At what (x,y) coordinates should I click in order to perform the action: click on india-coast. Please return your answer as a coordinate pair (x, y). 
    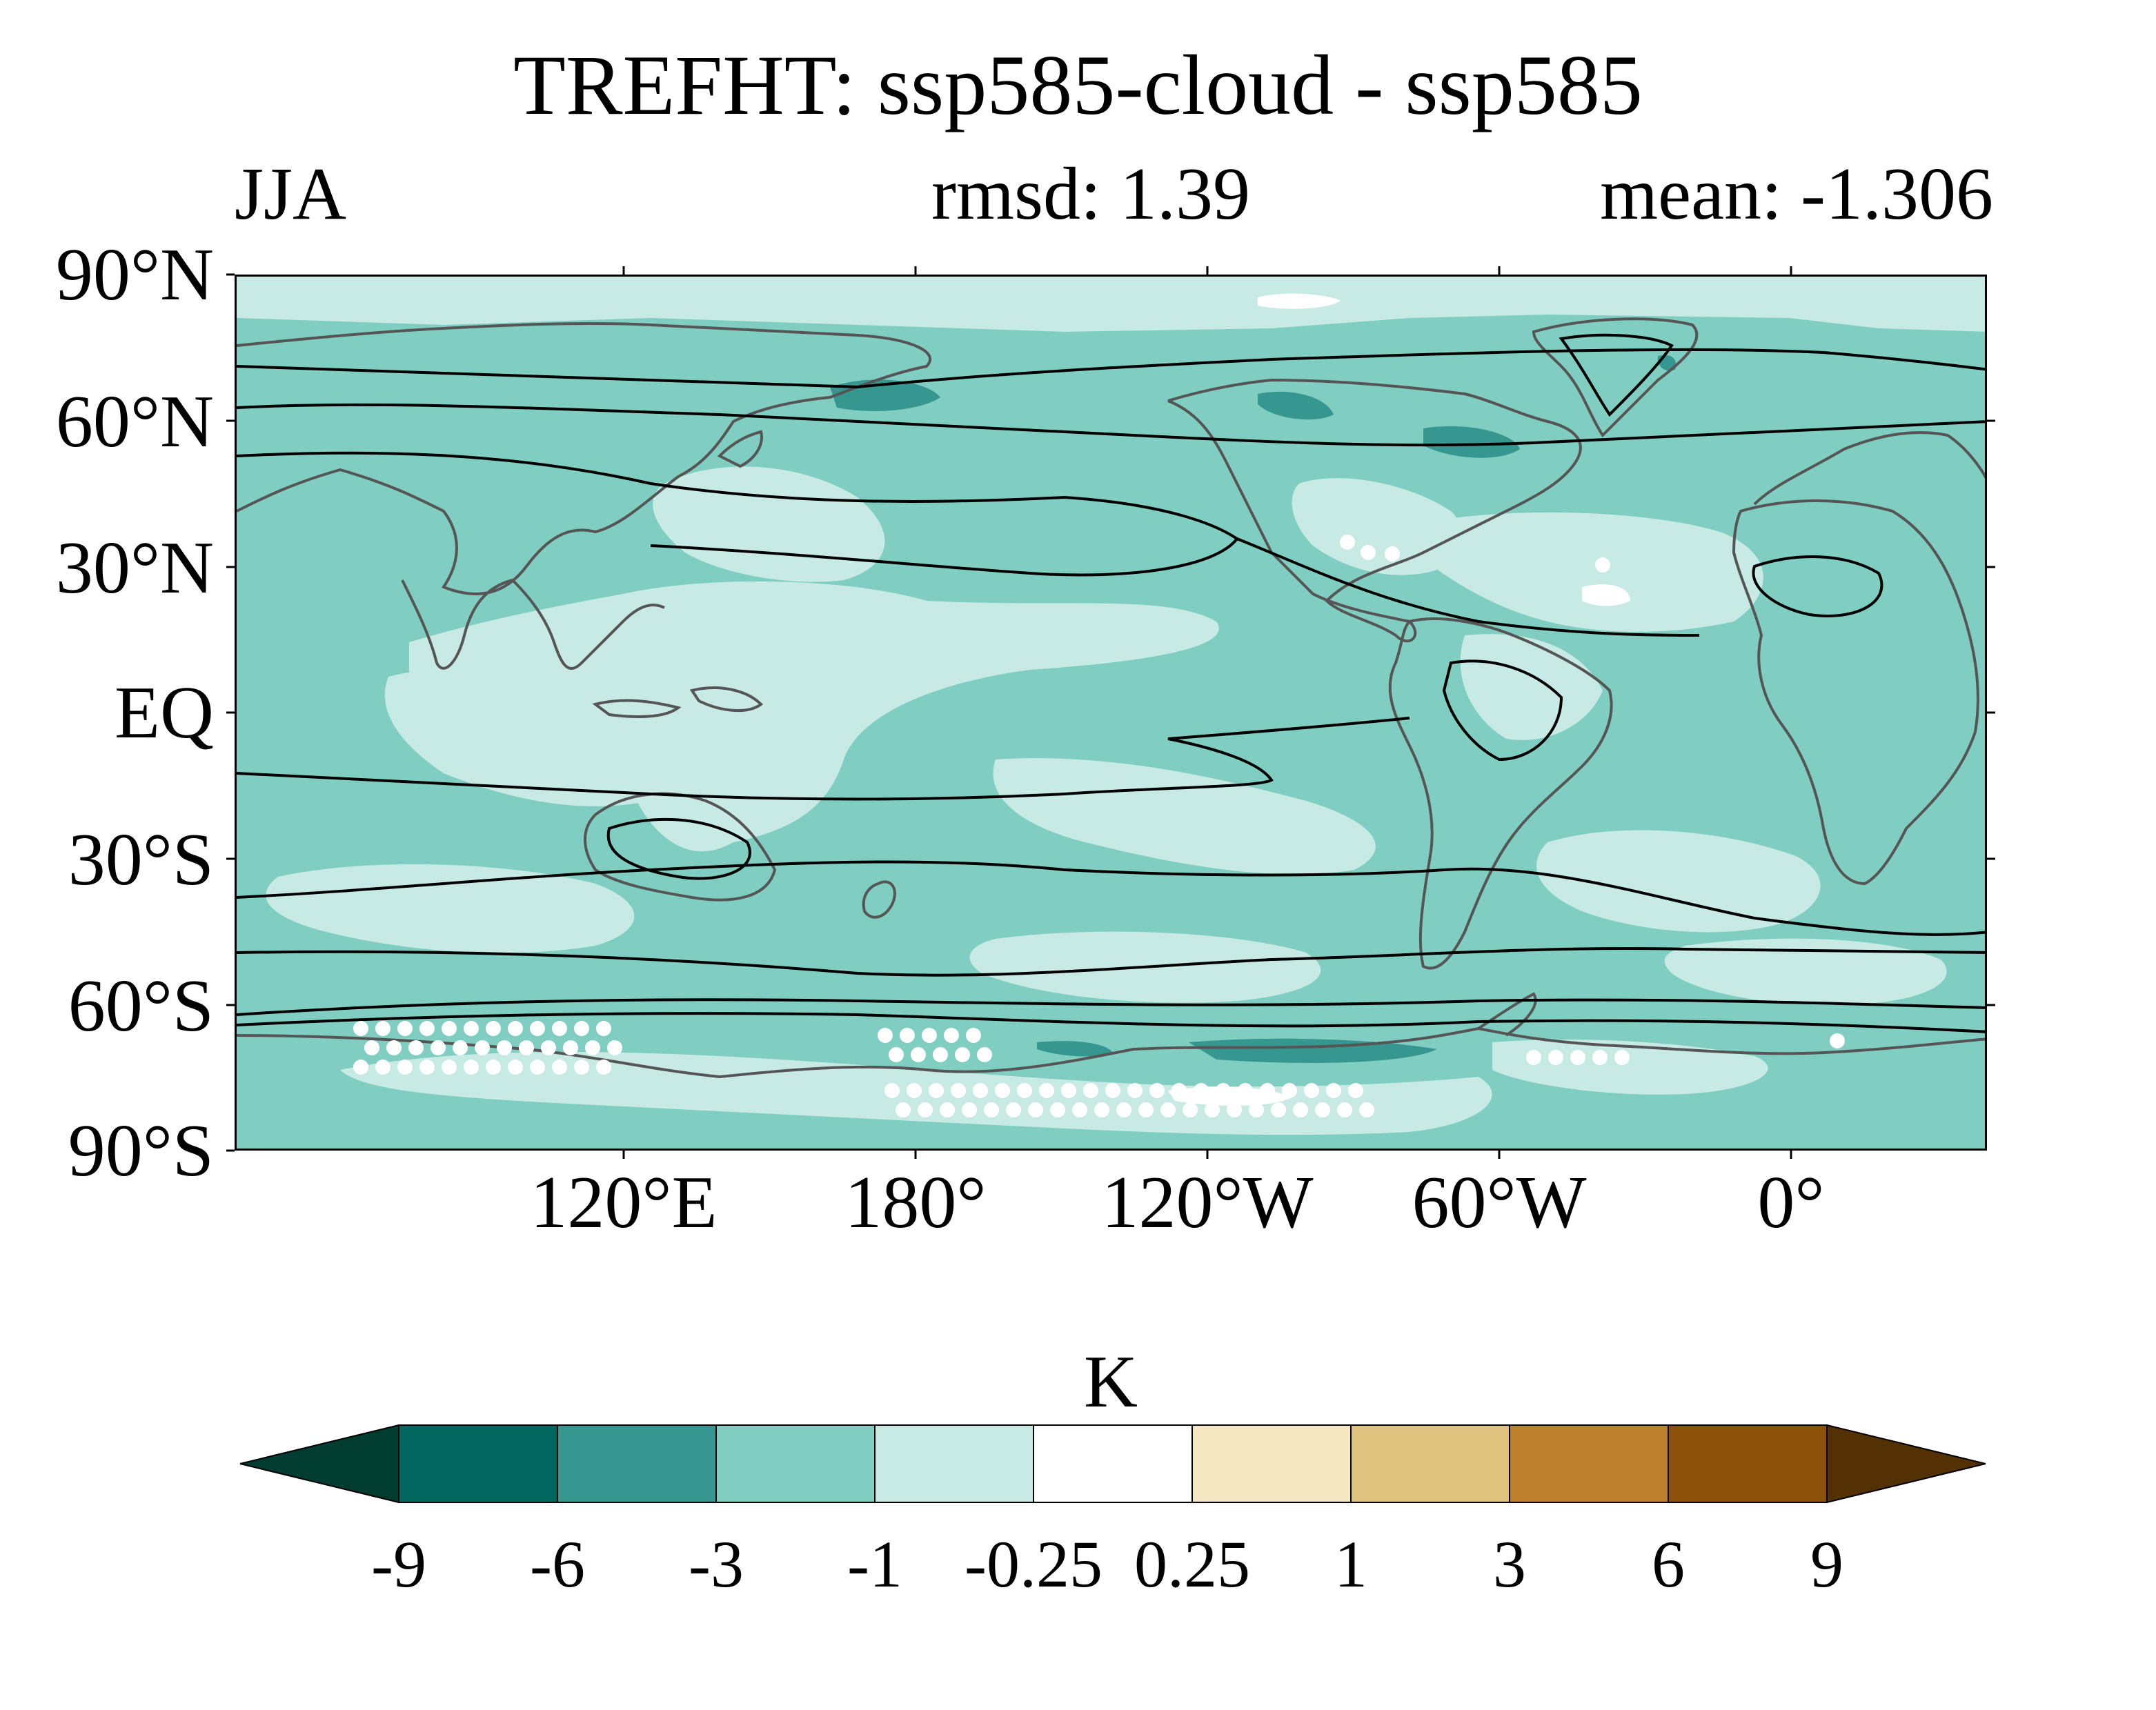
    Looking at the image, I should click on (457, 624).